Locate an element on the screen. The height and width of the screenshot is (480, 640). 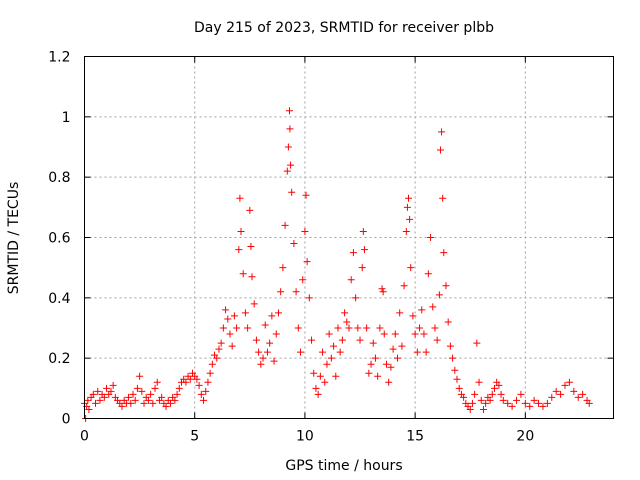
y-tick-label: 0.8 is located at coordinates (59, 178).